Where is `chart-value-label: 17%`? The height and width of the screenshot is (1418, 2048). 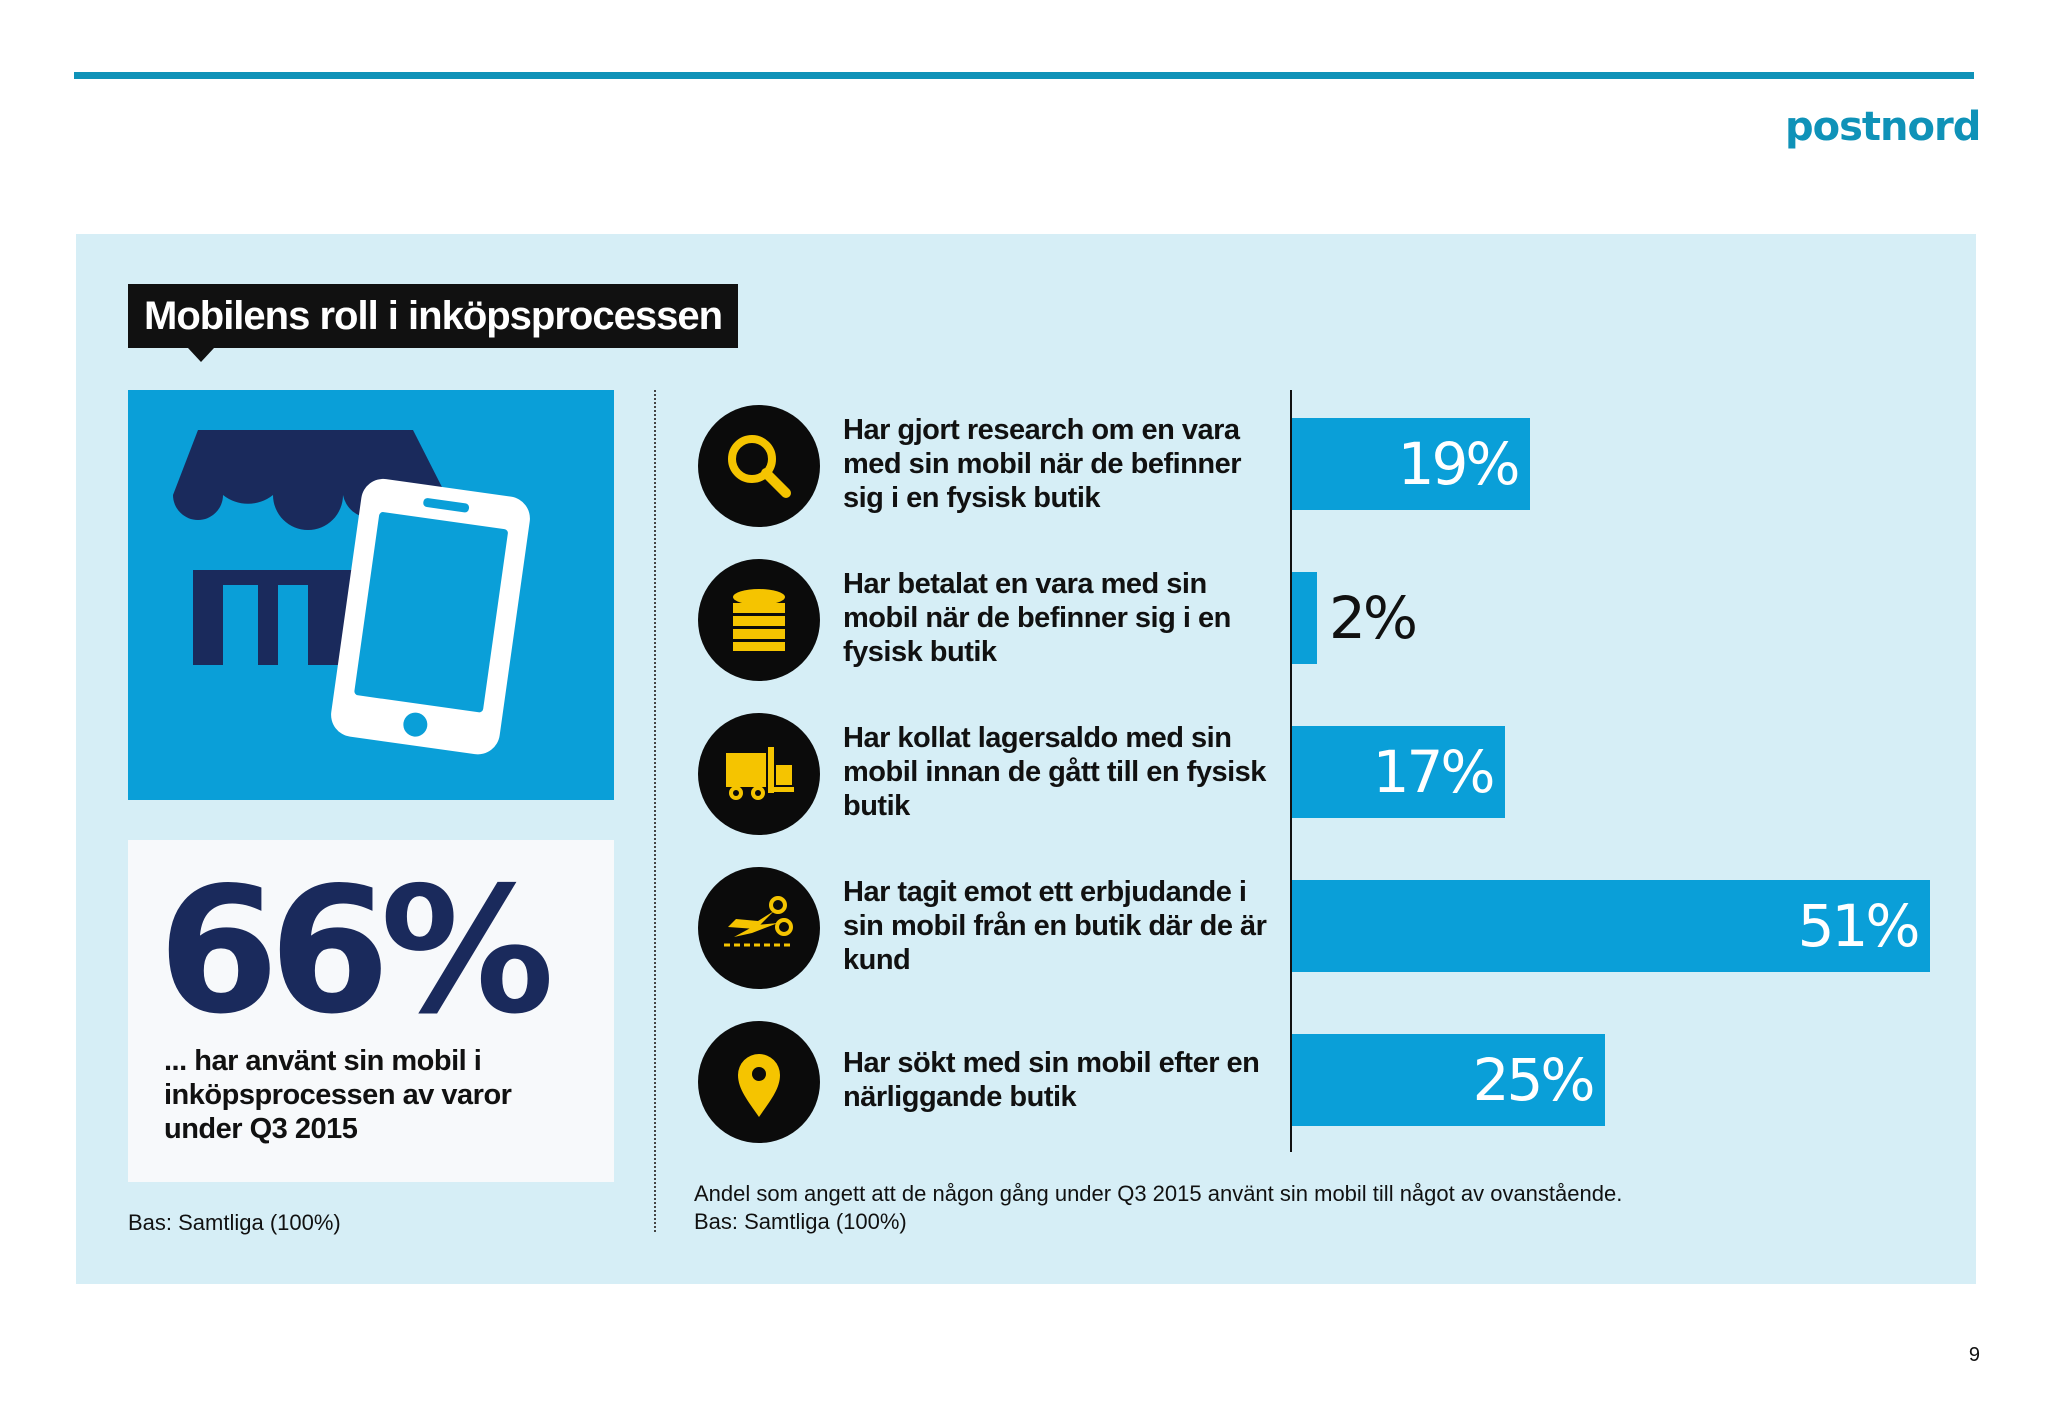 chart-value-label: 17% is located at coordinates (1434, 772).